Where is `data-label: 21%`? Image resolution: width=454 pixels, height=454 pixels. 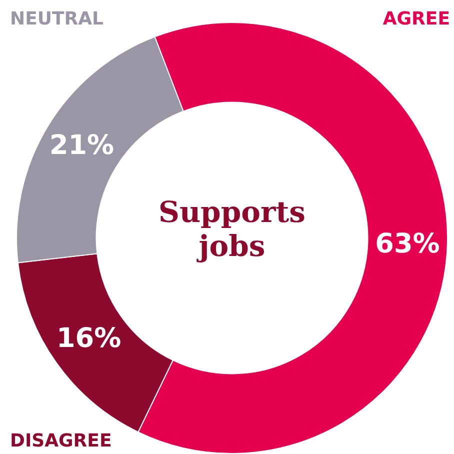
data-label: 21% is located at coordinates (81, 146).